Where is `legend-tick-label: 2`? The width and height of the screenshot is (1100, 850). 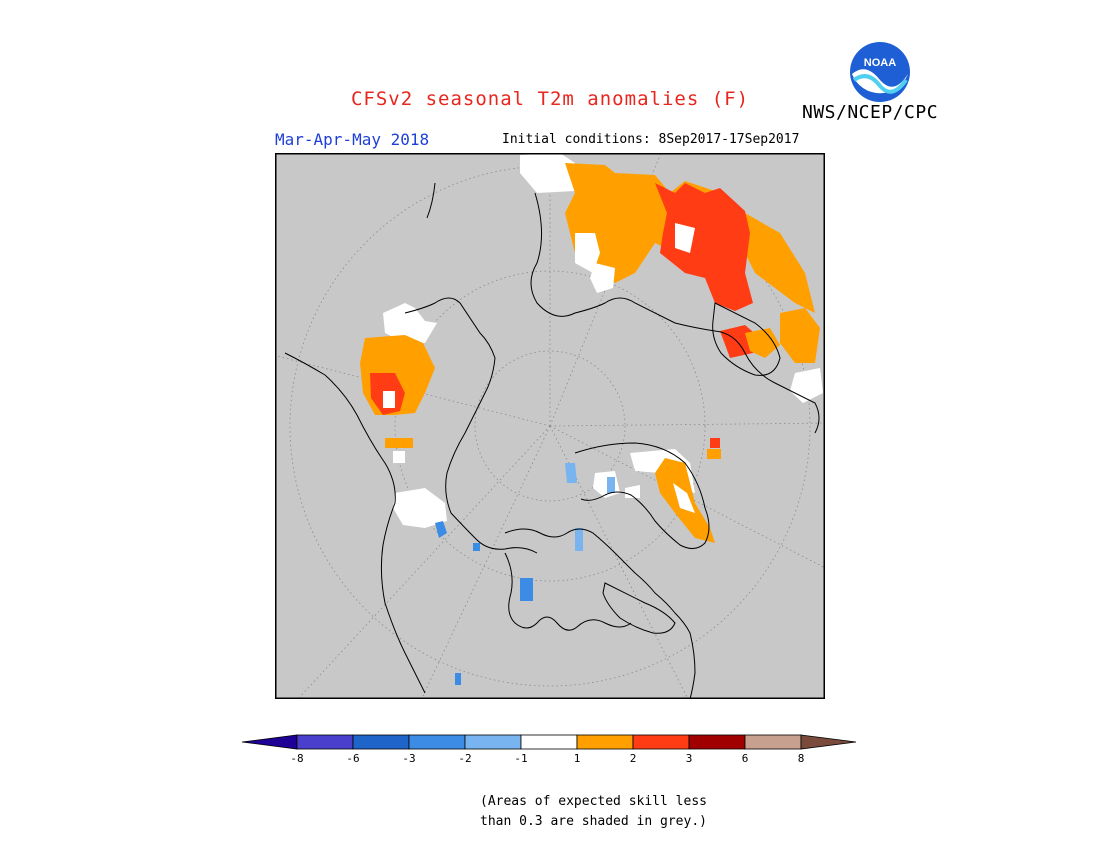 legend-tick-label: 2 is located at coordinates (633, 758).